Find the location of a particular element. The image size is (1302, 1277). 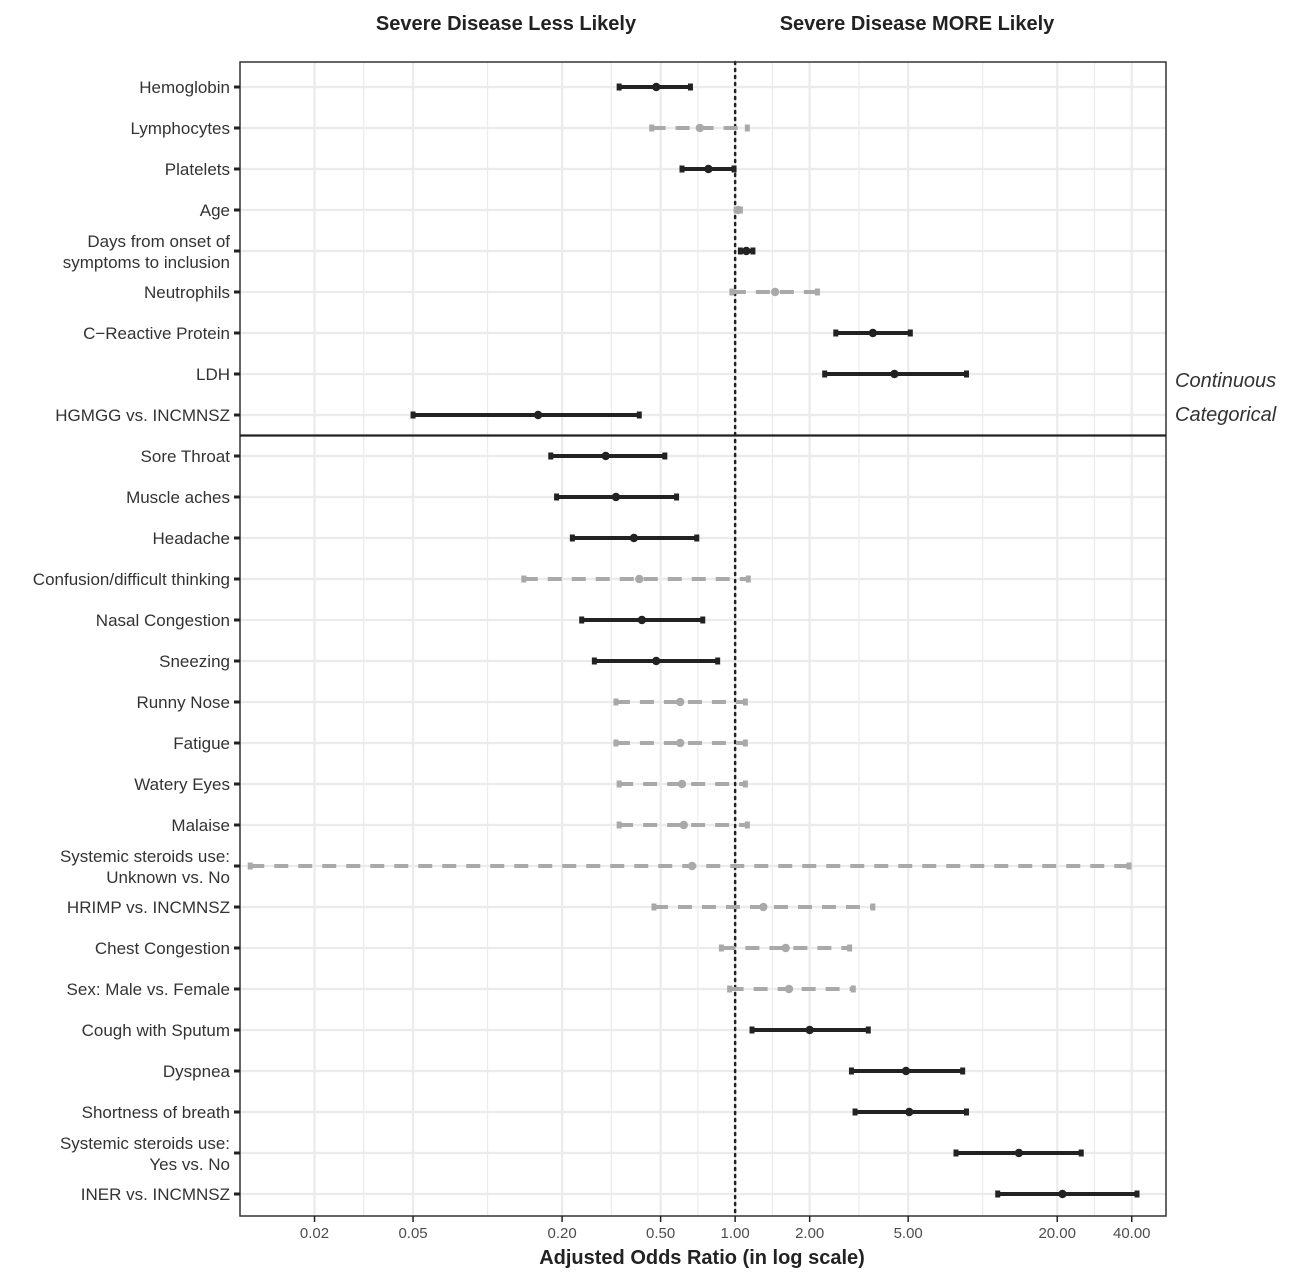

x-tick-label: 0.20 is located at coordinates (561, 1233).